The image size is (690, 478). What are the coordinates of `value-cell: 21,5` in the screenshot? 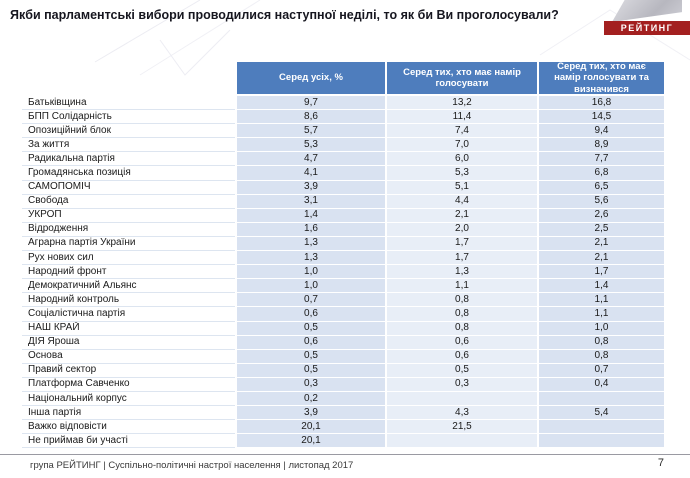 It's located at (462, 427).